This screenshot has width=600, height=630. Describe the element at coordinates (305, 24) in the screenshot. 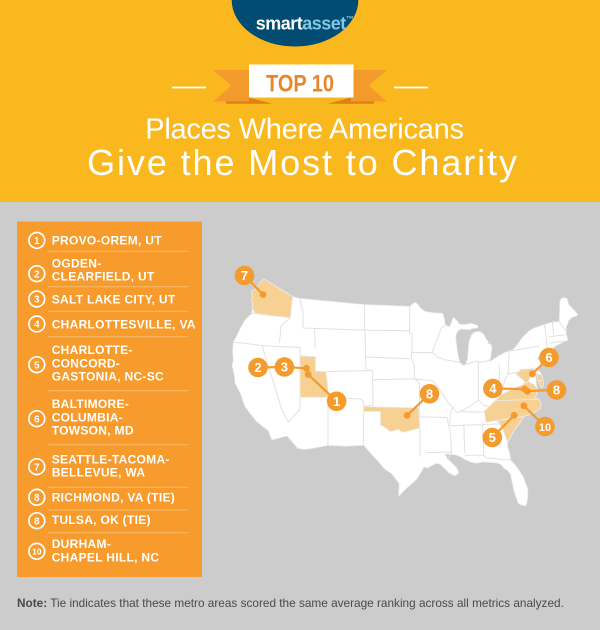

I see `svg-text: smartasset™` at that location.